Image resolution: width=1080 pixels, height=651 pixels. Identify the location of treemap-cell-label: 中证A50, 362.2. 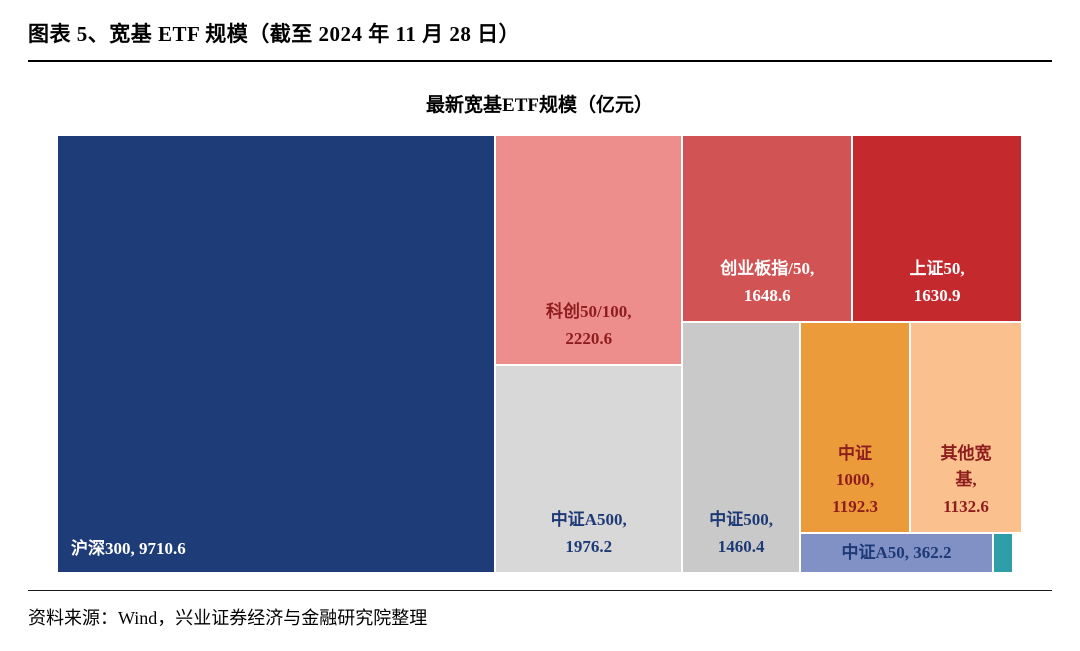
(896, 552).